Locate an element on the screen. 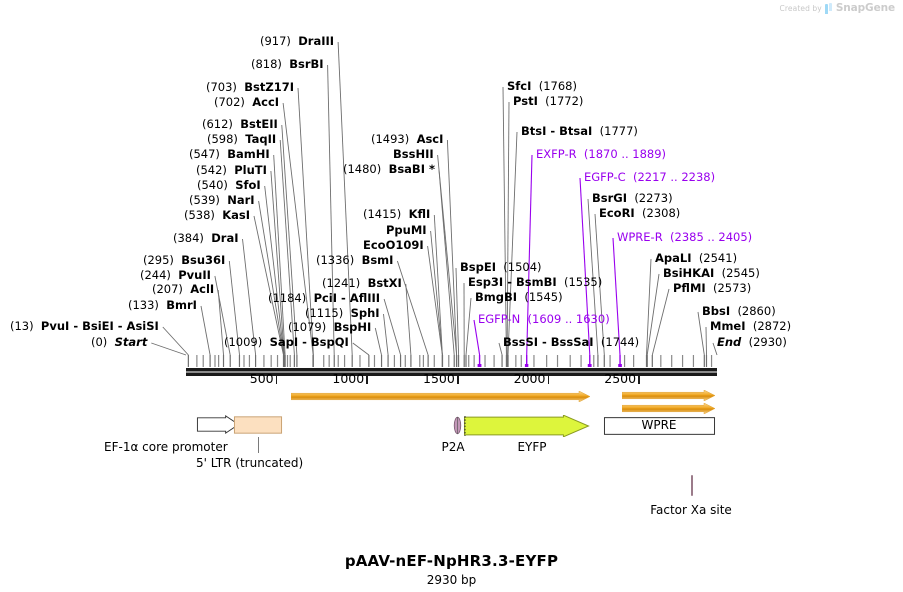 Image resolution: width=903 pixels, height=592 pixels. restriction-site-label: (1336) BsmI is located at coordinates (354, 260).